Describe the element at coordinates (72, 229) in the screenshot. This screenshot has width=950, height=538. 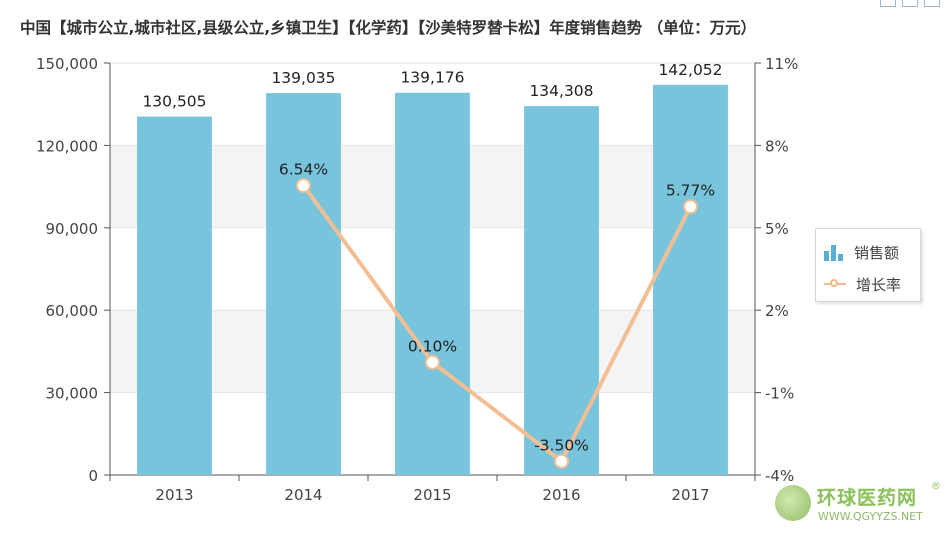
I see `y-left-tick-label: 90,000` at that location.